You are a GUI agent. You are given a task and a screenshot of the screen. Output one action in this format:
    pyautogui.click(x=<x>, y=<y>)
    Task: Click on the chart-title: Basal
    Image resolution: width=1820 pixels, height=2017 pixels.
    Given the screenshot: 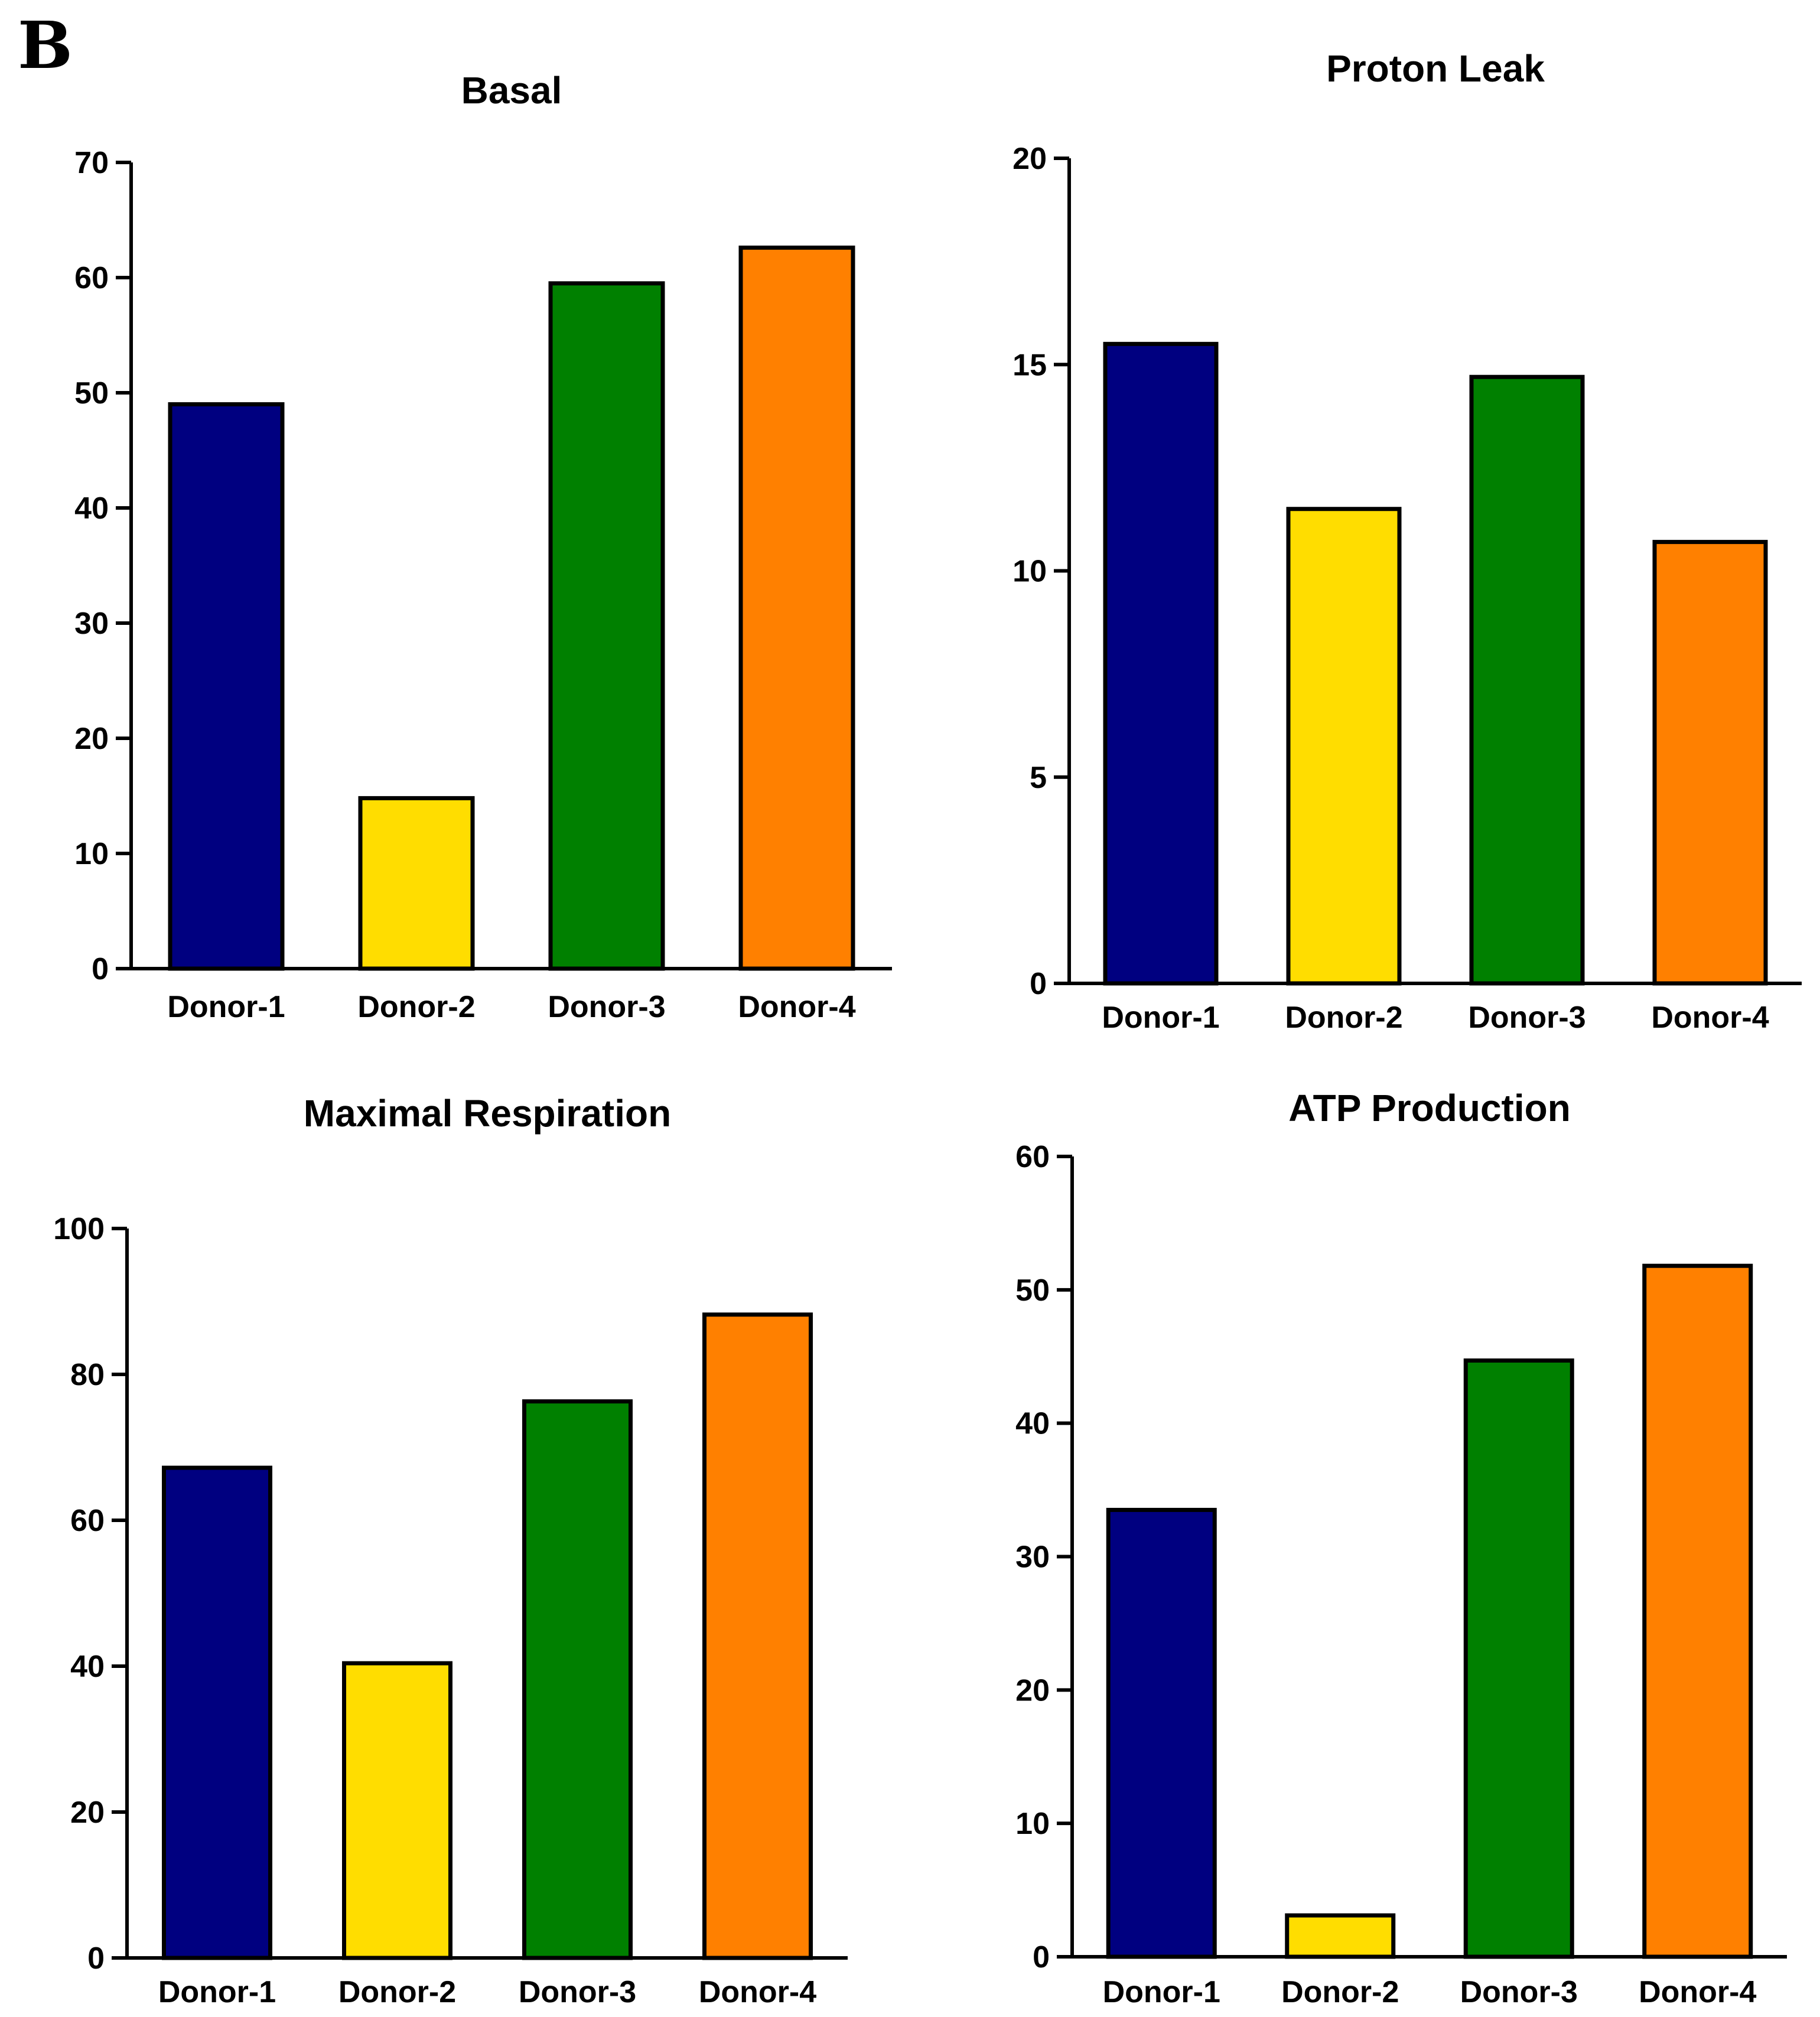 What is the action you would take?
    pyautogui.click(x=511, y=90)
    